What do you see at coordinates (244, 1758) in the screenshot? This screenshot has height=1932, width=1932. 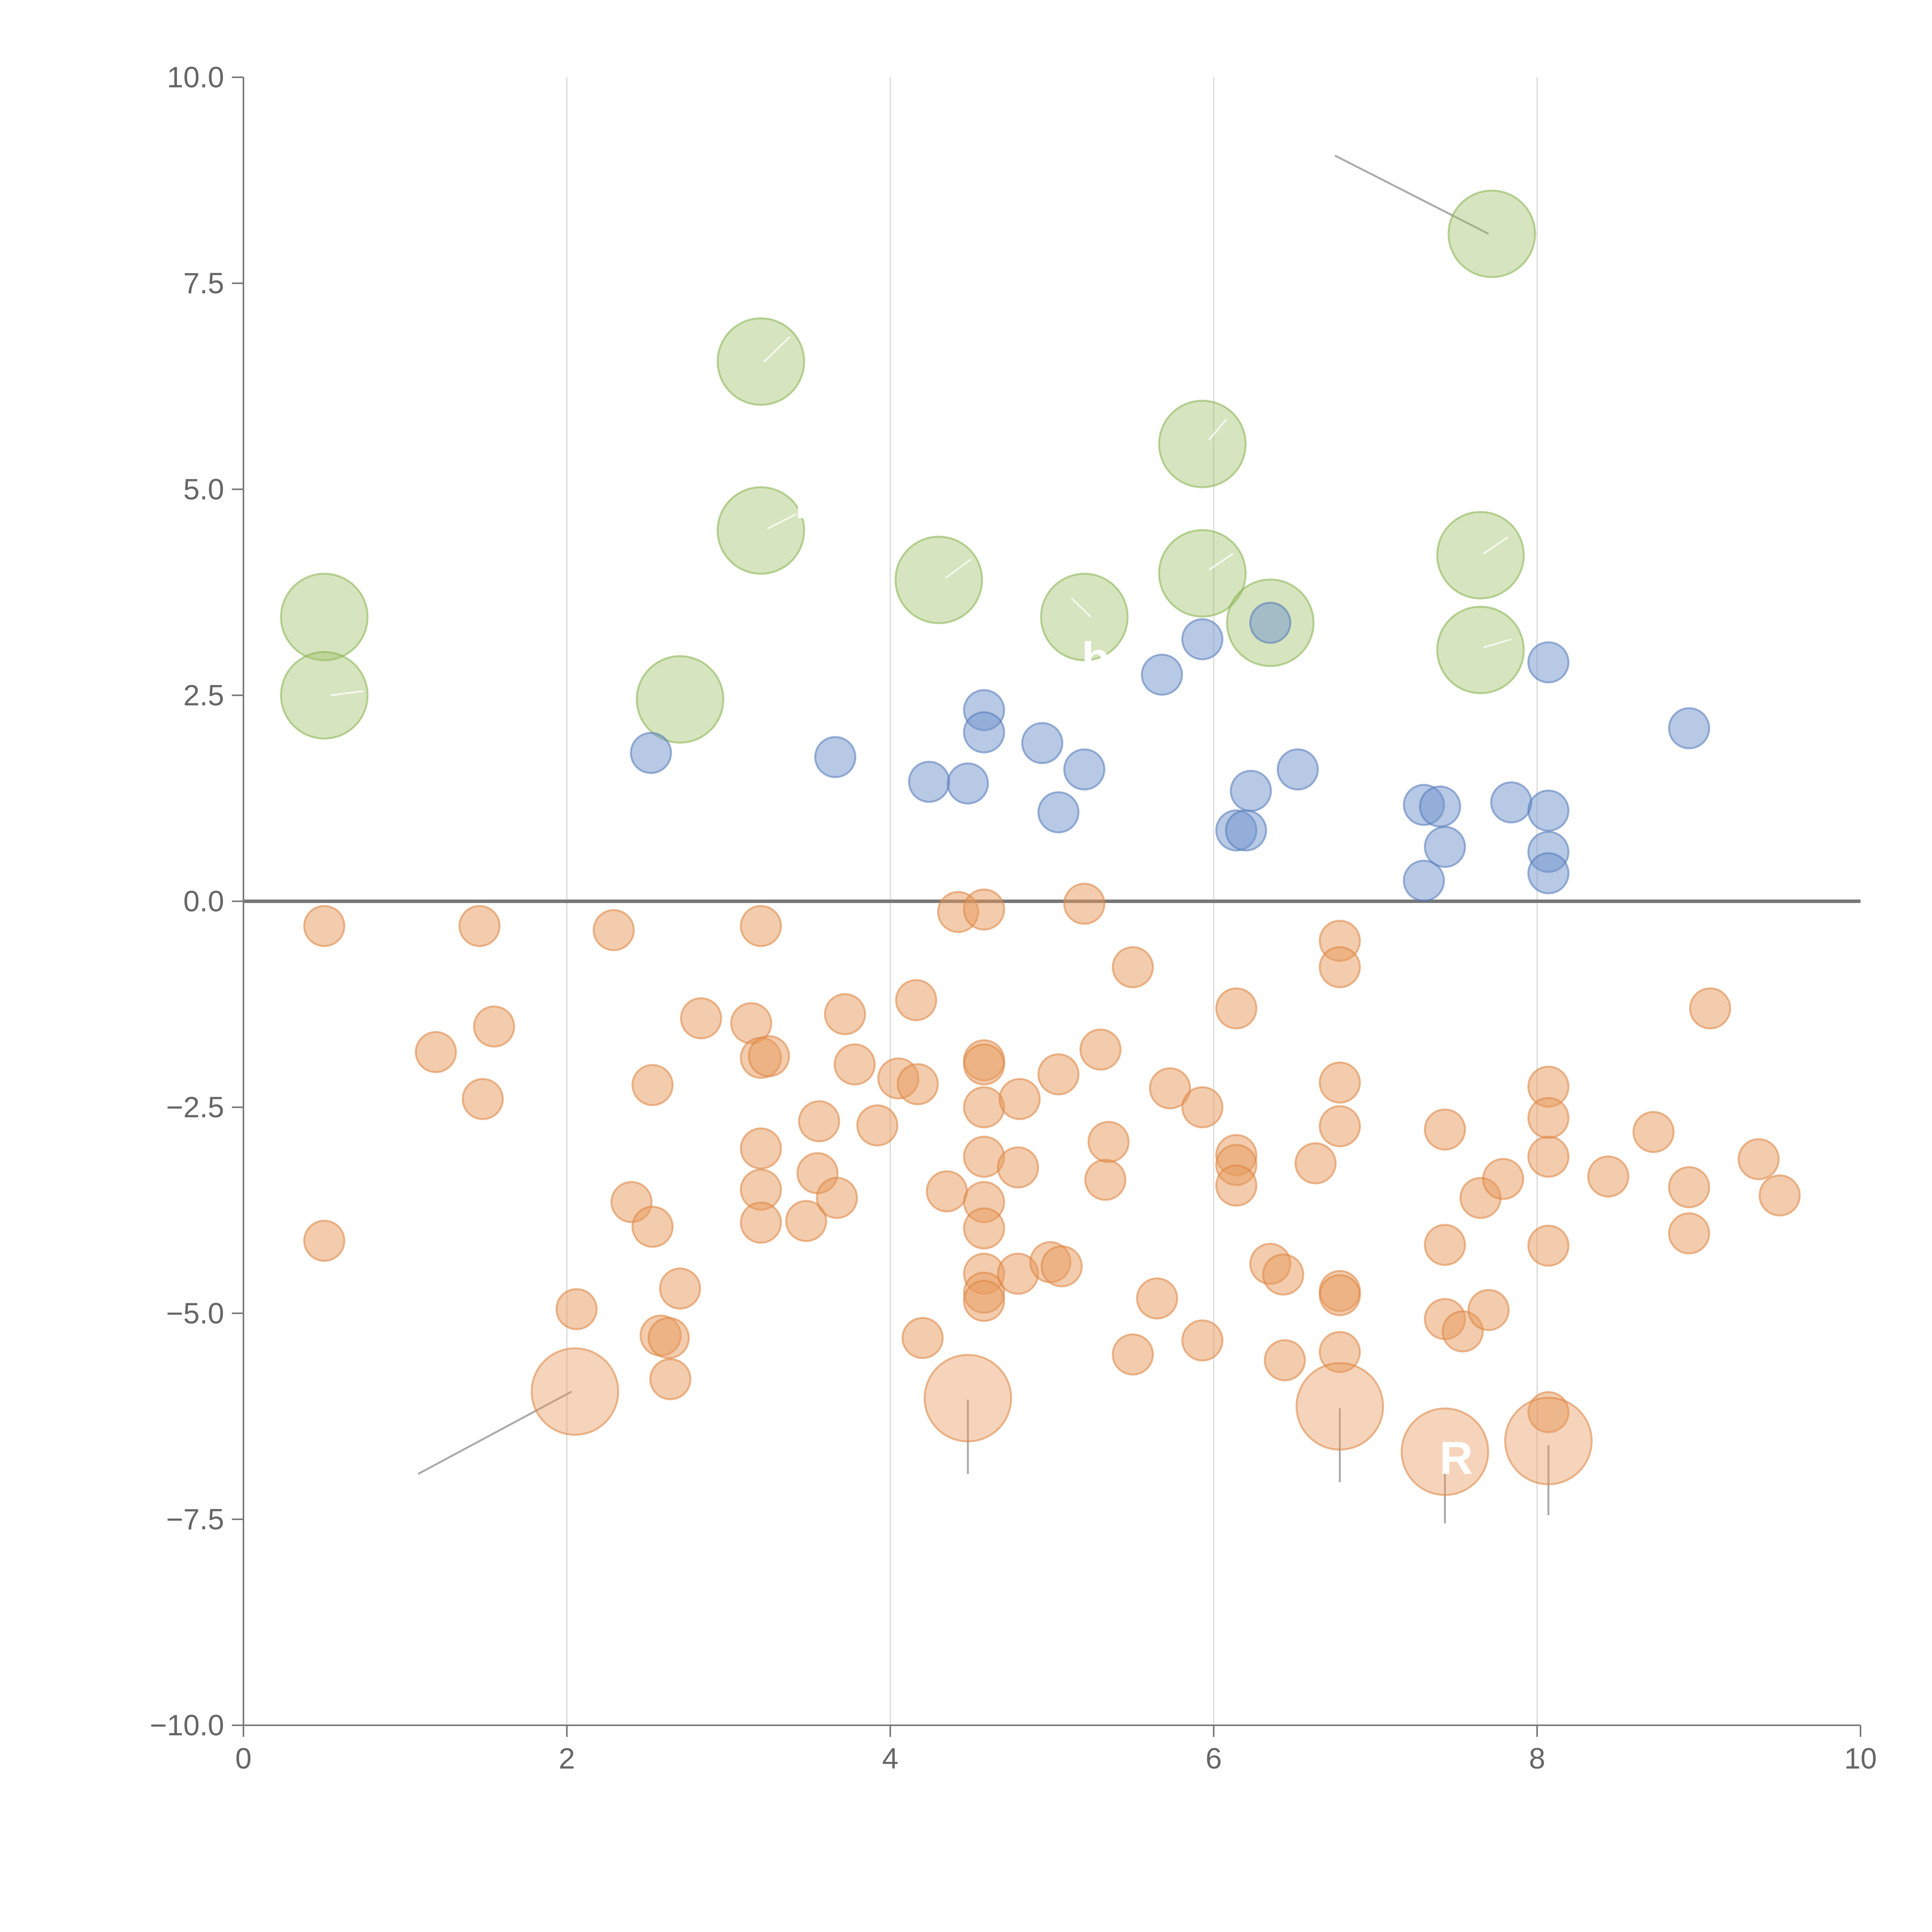 I see `x-tick-label: 0` at bounding box center [244, 1758].